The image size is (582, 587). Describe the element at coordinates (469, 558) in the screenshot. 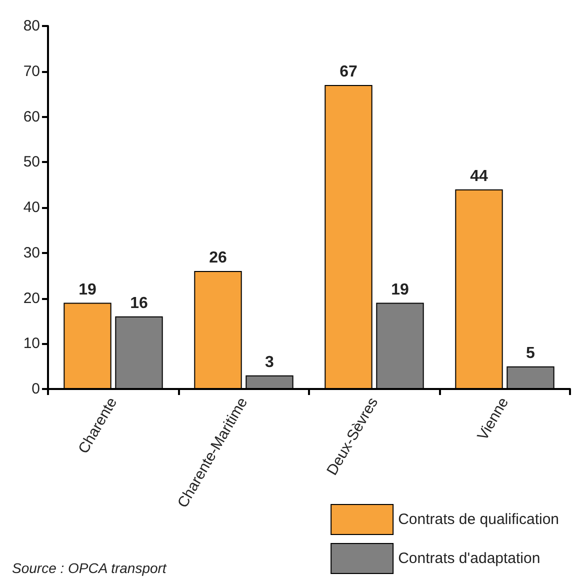

I see `legend-label: Contrats d'adaptation` at that location.